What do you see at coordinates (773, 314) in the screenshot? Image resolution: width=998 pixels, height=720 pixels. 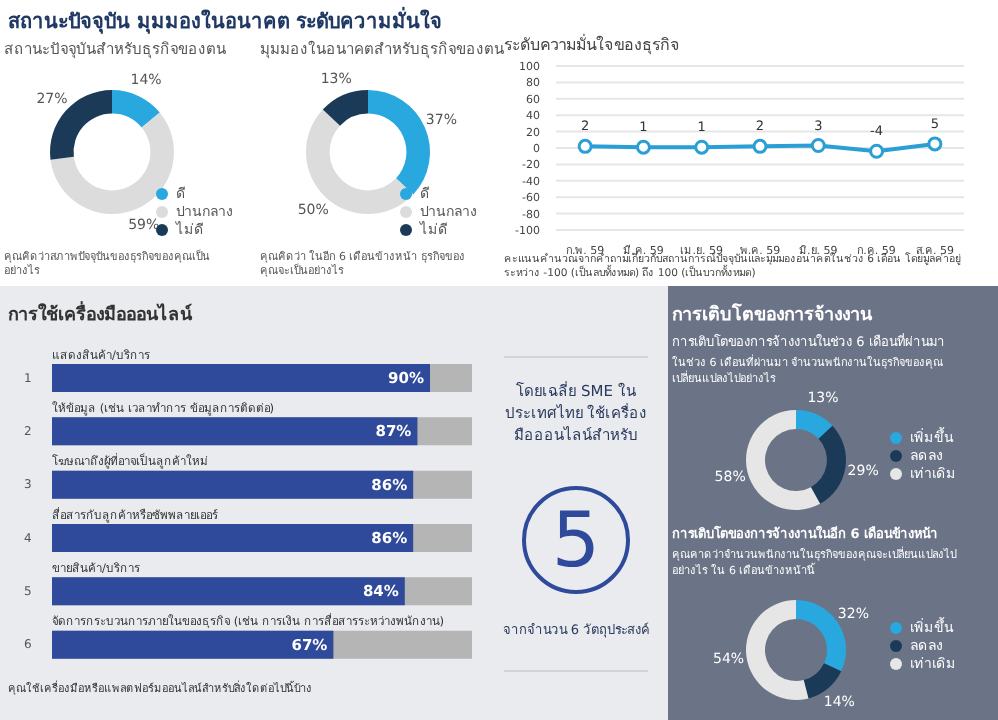 I see `chart-title: การเติบโตของการจ้างงาน` at bounding box center [773, 314].